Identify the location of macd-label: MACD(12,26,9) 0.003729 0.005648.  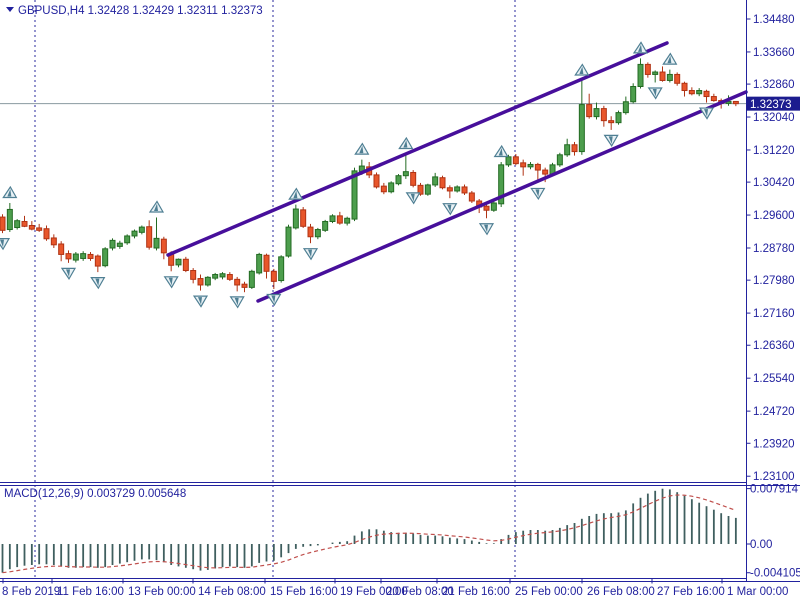
(95, 494).